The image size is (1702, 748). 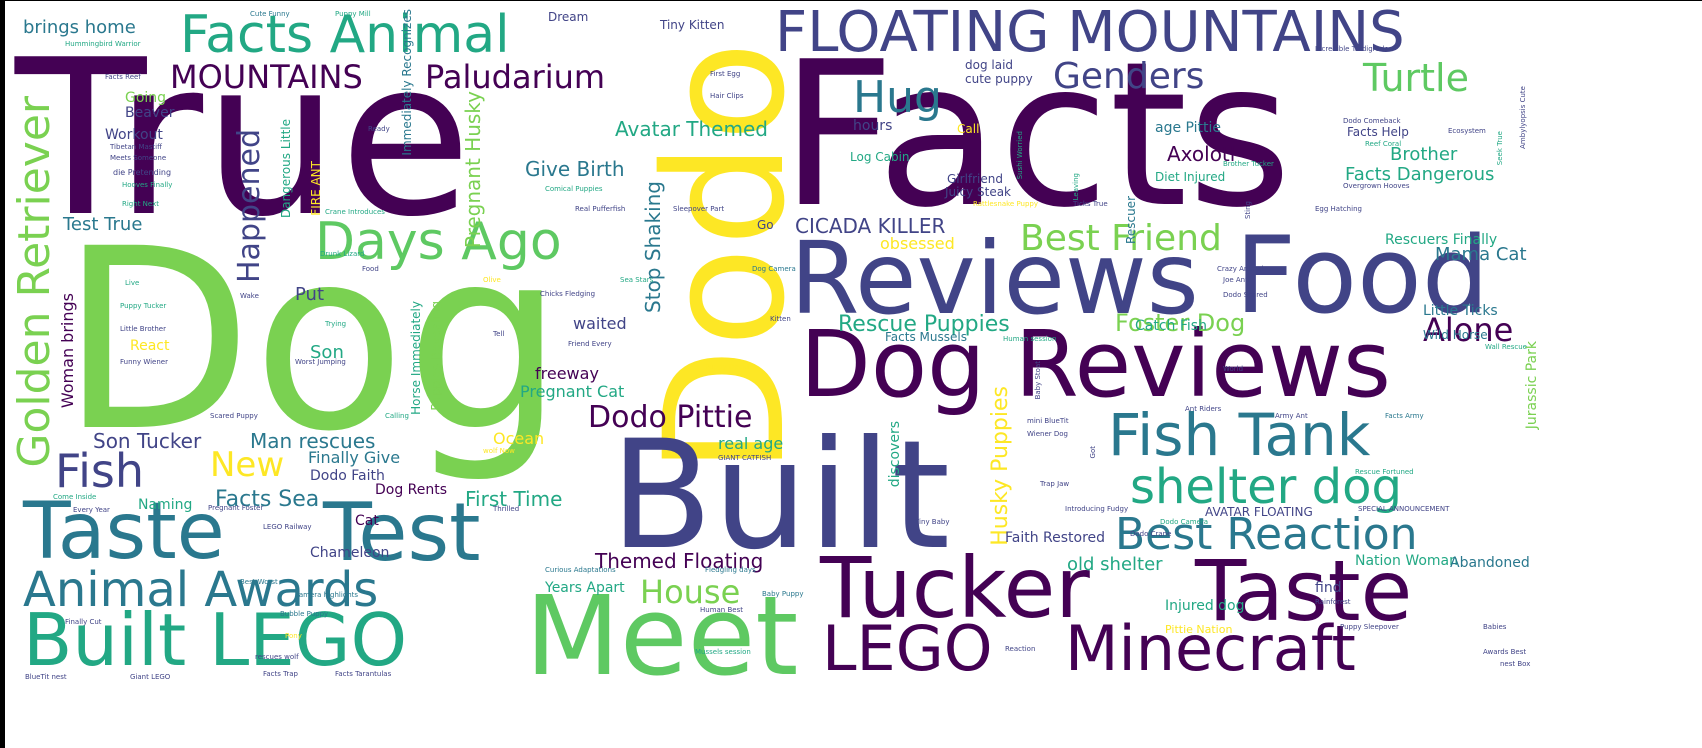 What do you see at coordinates (780, 496) in the screenshot?
I see `word-built: Built` at bounding box center [780, 496].